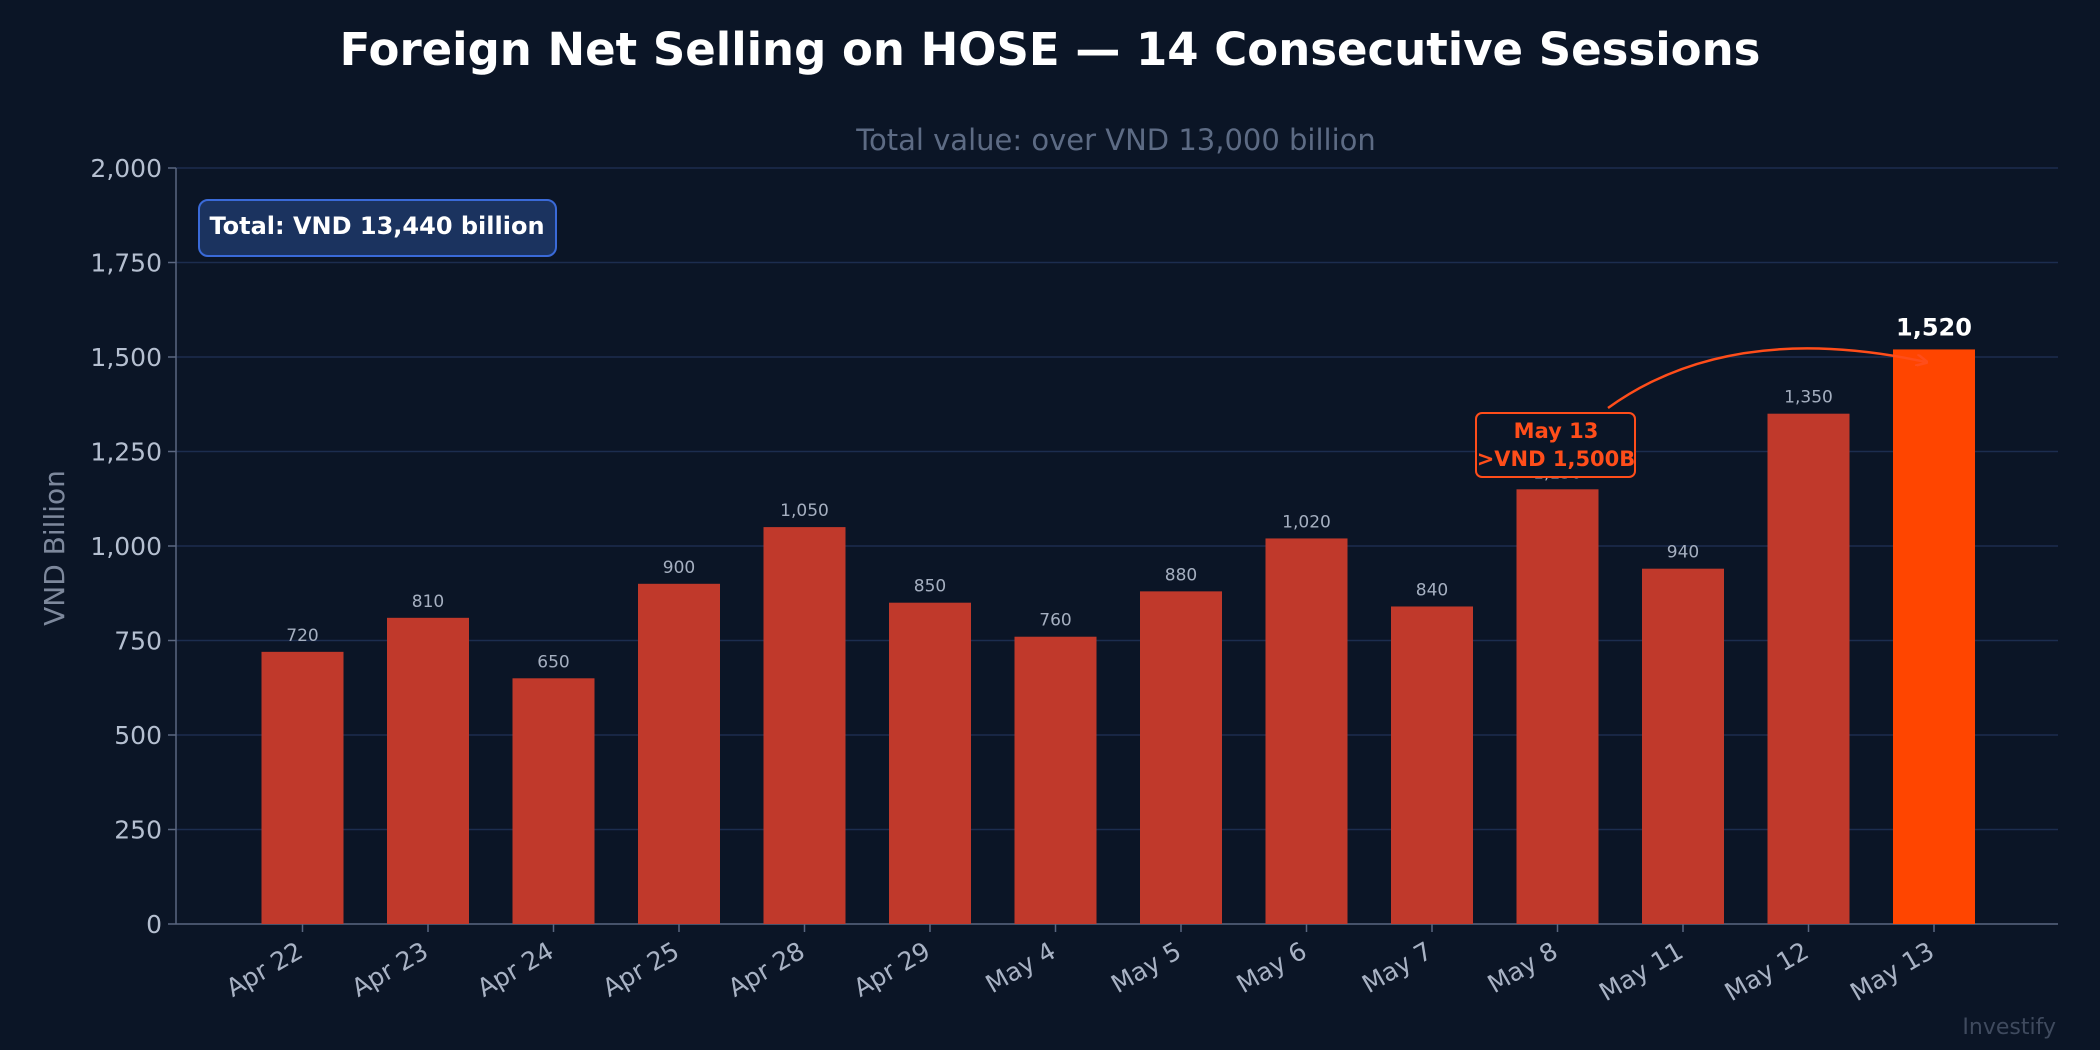  Describe the element at coordinates (1181, 575) in the screenshot. I see `value-label: 880` at that location.